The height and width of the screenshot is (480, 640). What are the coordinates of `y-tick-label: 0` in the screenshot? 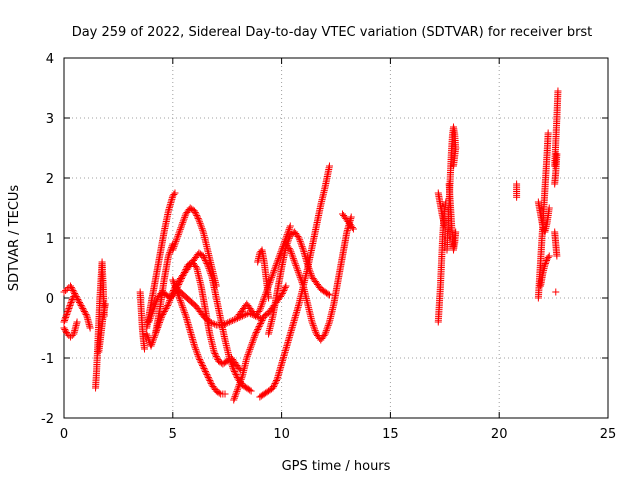 It's located at (50, 299).